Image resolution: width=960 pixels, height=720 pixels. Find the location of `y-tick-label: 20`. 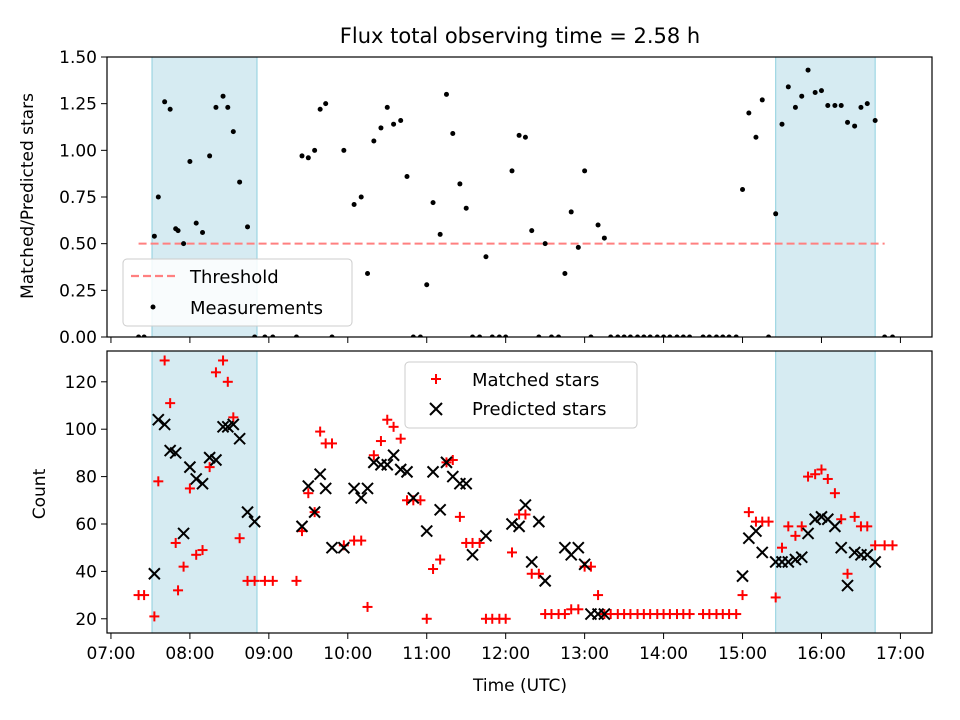

y-tick-label: 20 is located at coordinates (86, 620).